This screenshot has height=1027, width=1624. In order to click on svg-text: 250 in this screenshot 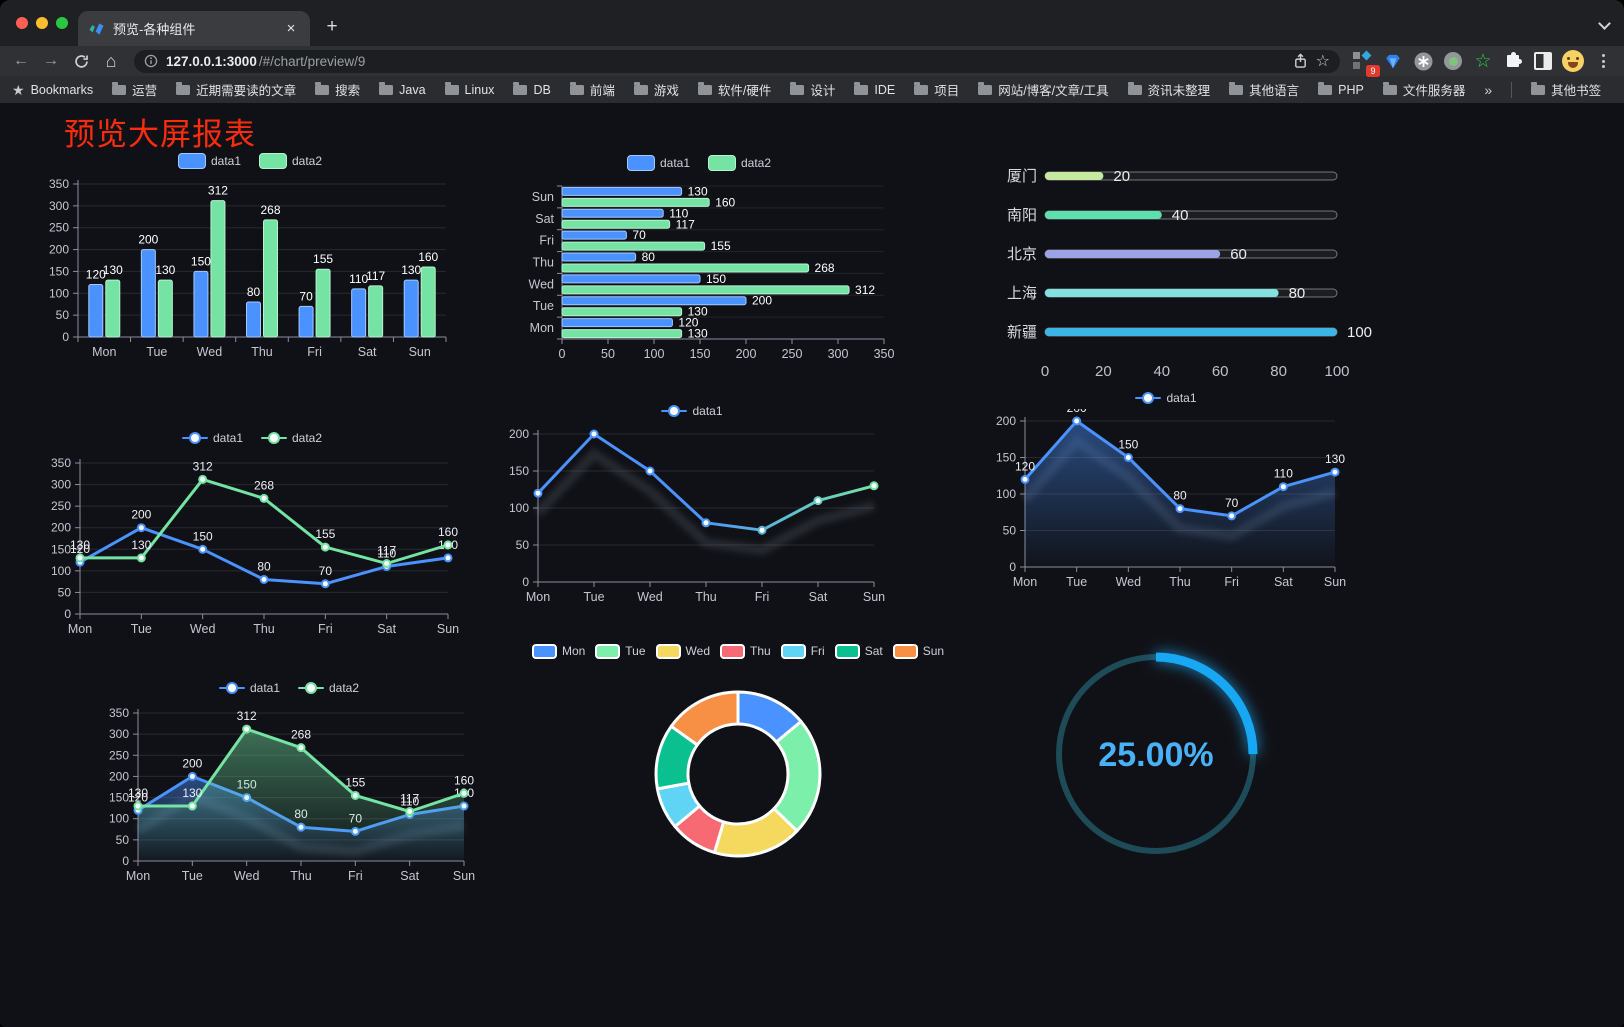, I will do `click(59, 228)`.